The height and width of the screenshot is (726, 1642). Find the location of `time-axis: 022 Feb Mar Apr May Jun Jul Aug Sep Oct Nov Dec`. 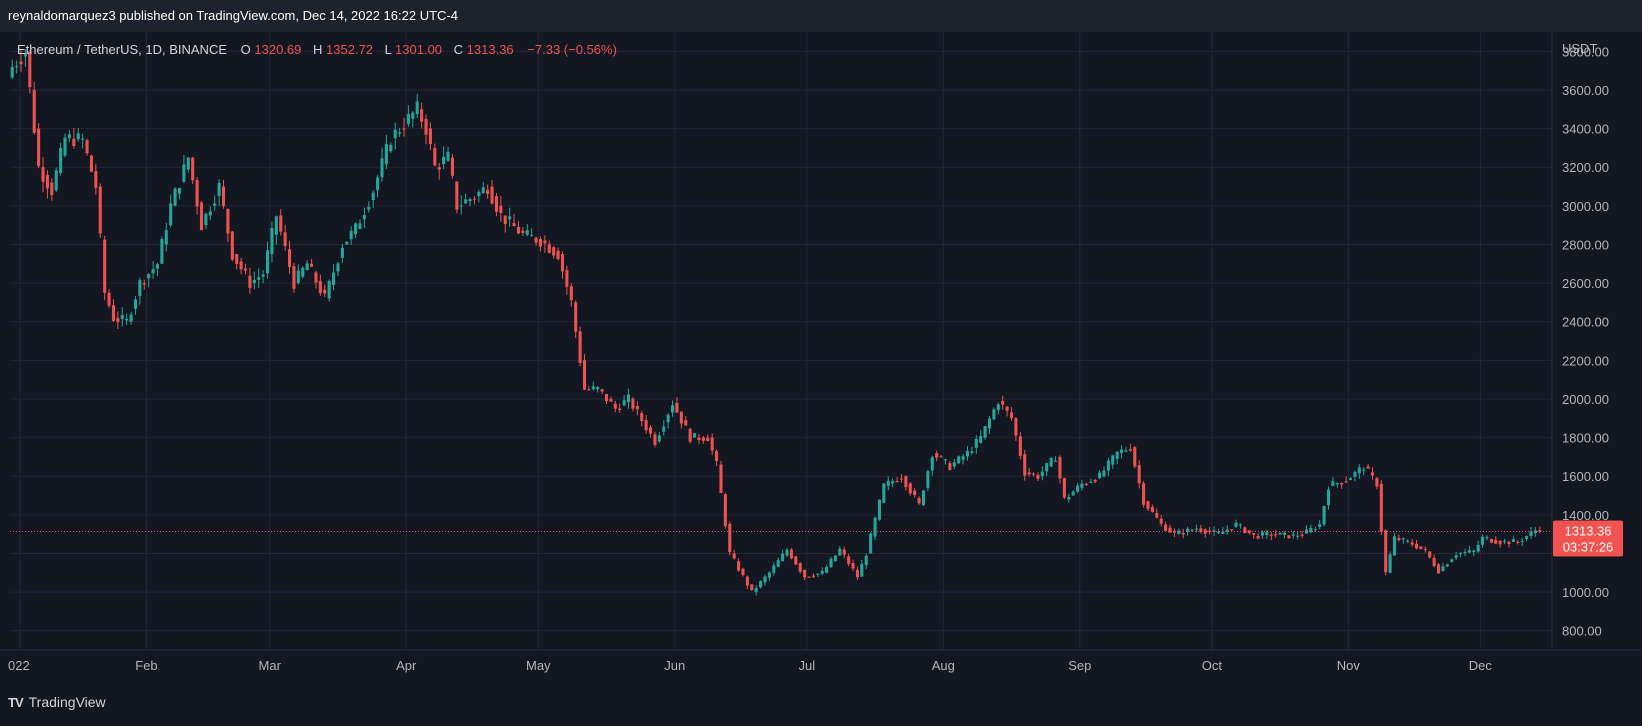

time-axis: 022 Feb Mar Apr May Jun Jul Aug Sep Oct Nov Dec is located at coordinates (750, 665).